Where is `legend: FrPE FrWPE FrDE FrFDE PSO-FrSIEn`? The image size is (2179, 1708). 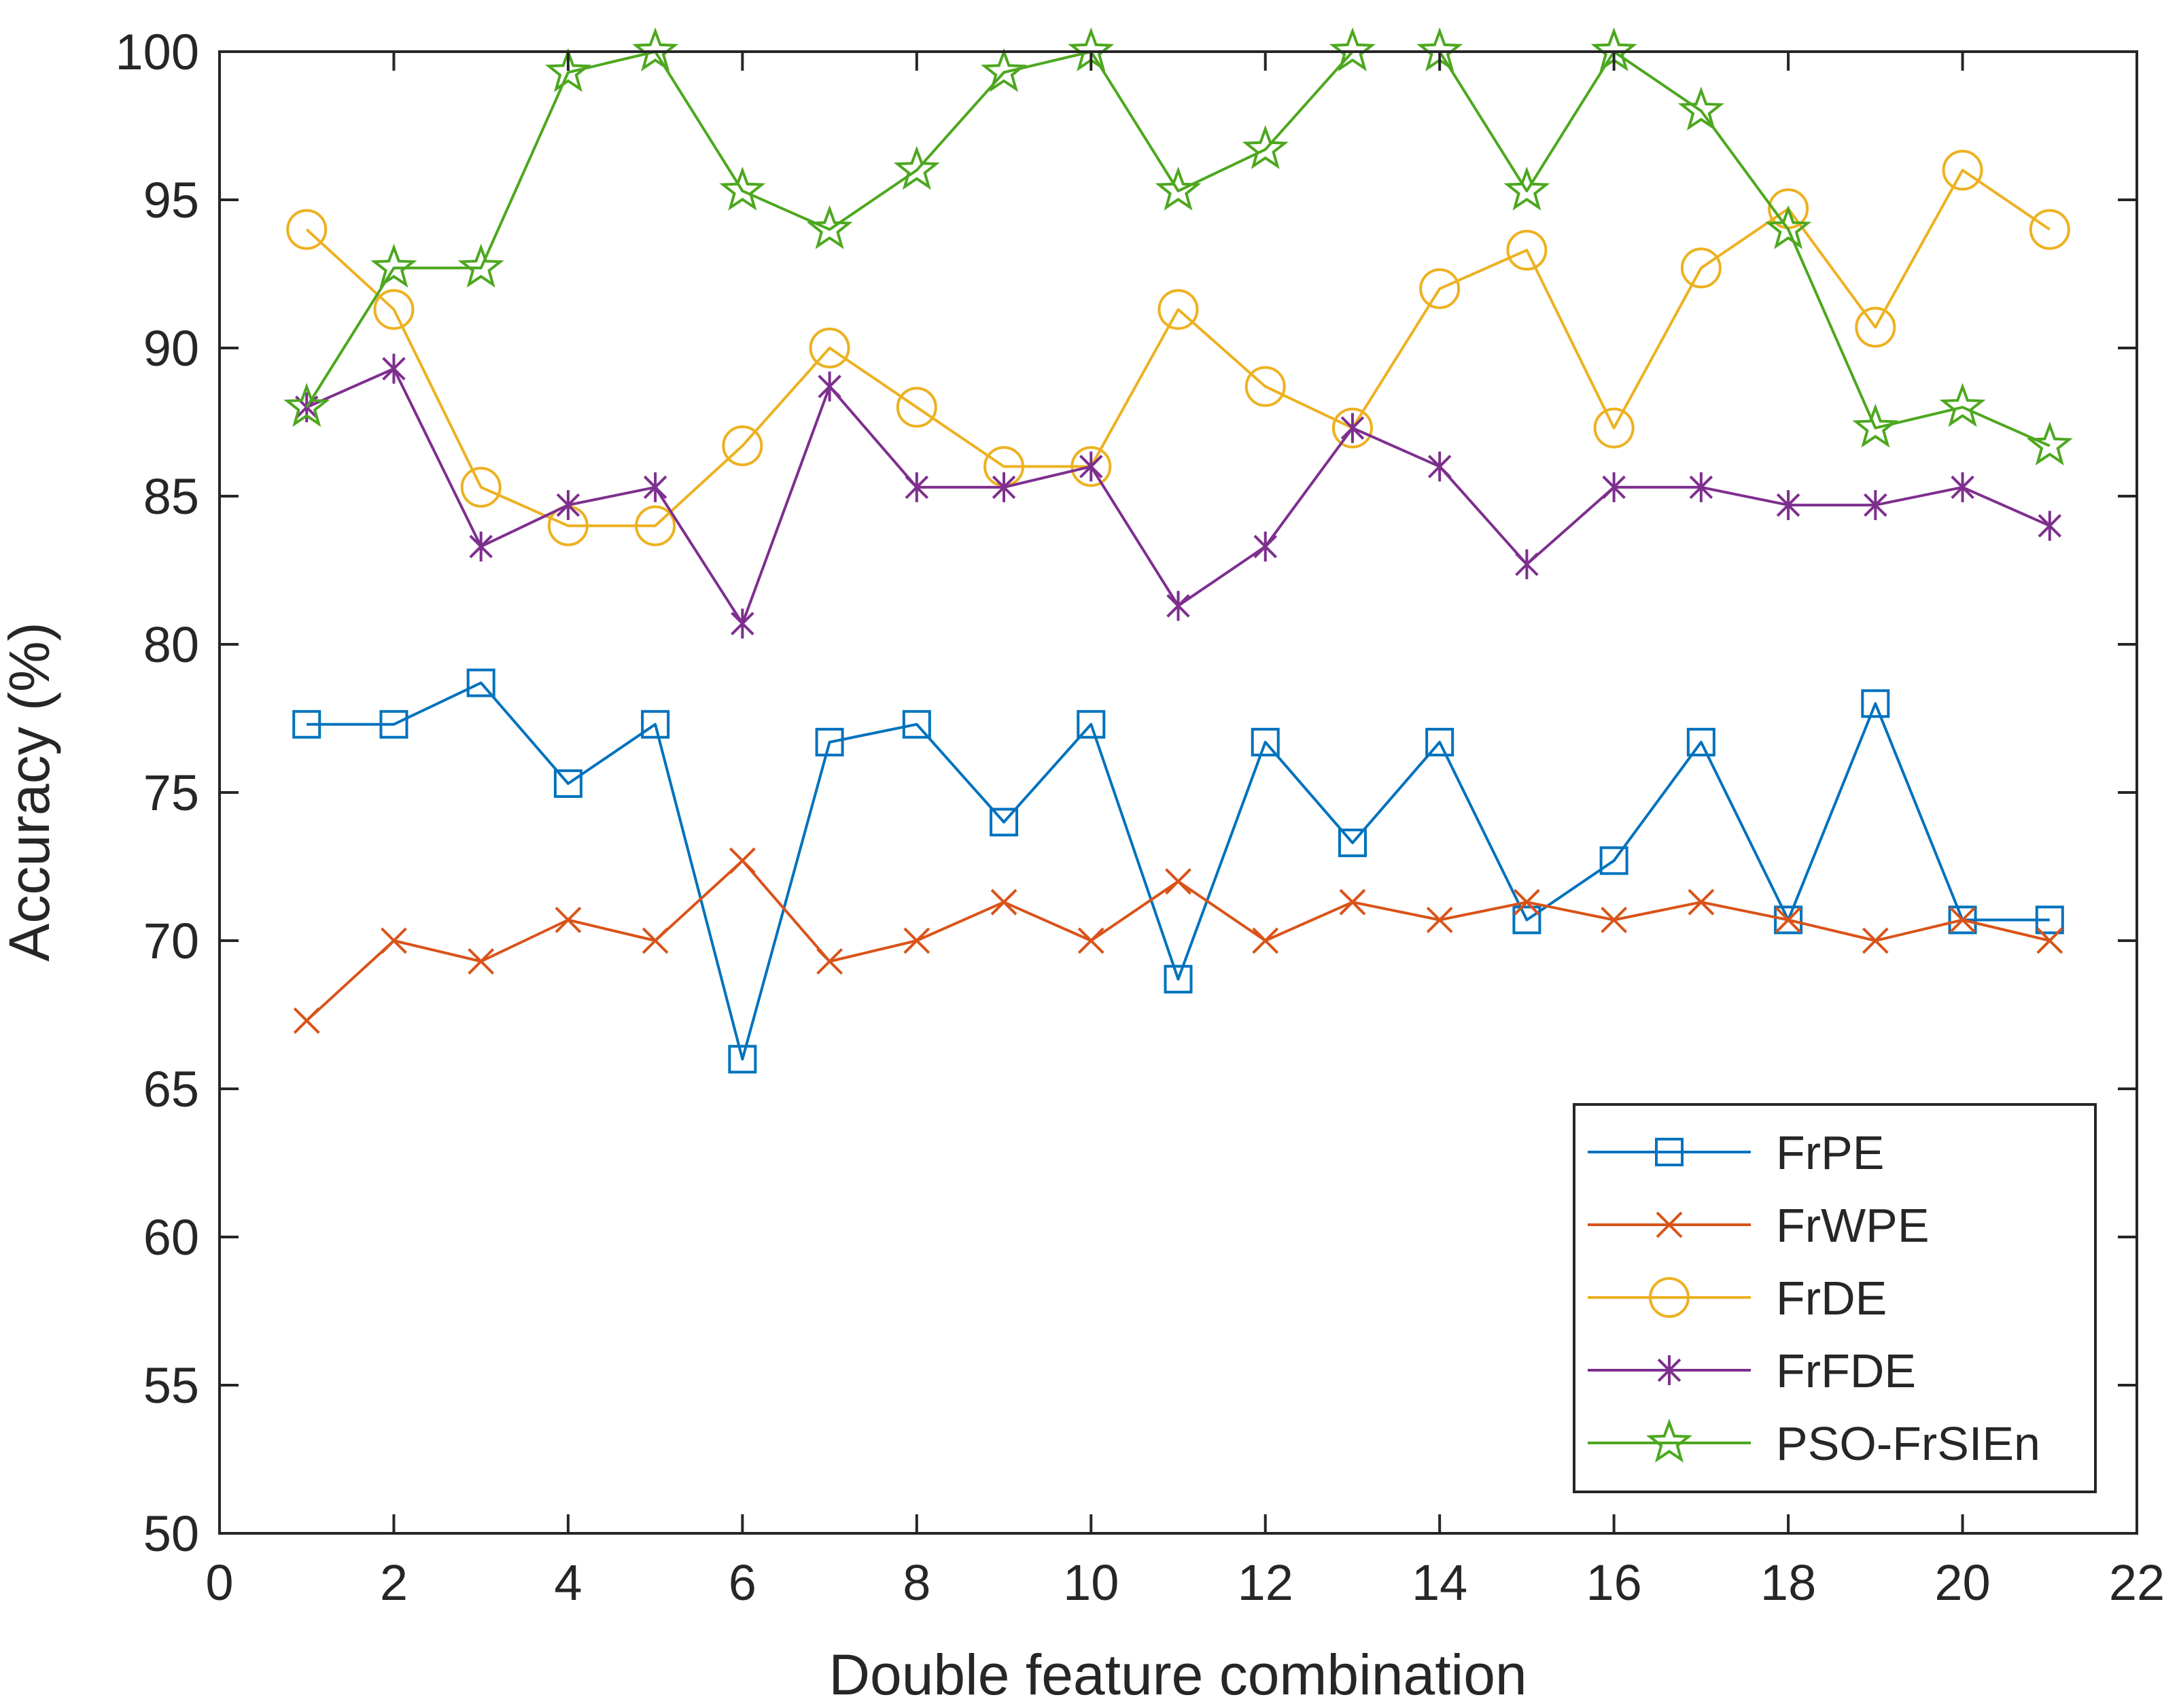
legend: FrPE FrWPE FrDE FrFDE PSO-FrSIEn is located at coordinates (1835, 1298).